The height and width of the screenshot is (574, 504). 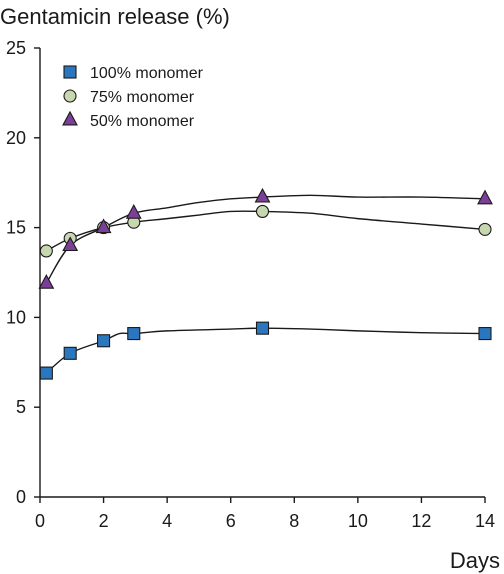 I want to click on legend-label-50-monomer: 50% monomer, so click(x=142, y=121).